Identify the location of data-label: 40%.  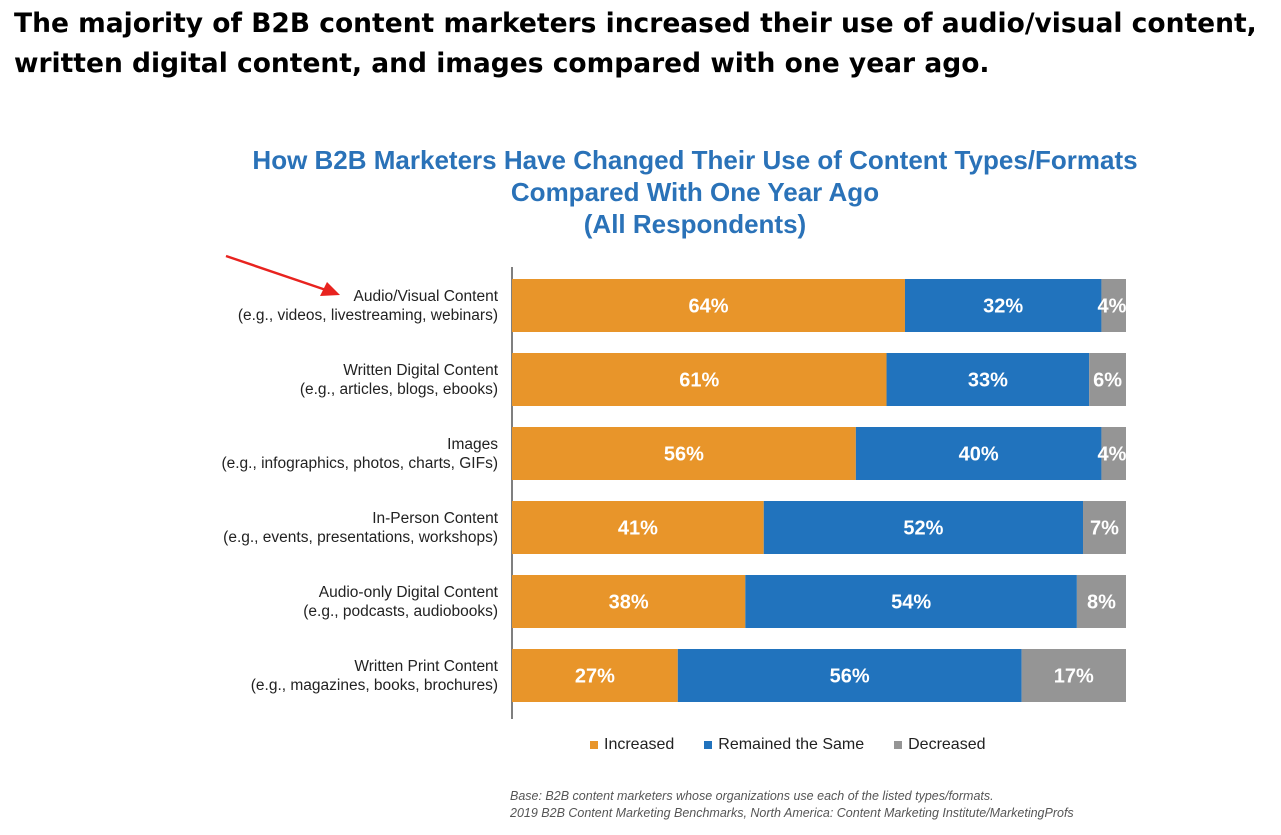
(979, 455).